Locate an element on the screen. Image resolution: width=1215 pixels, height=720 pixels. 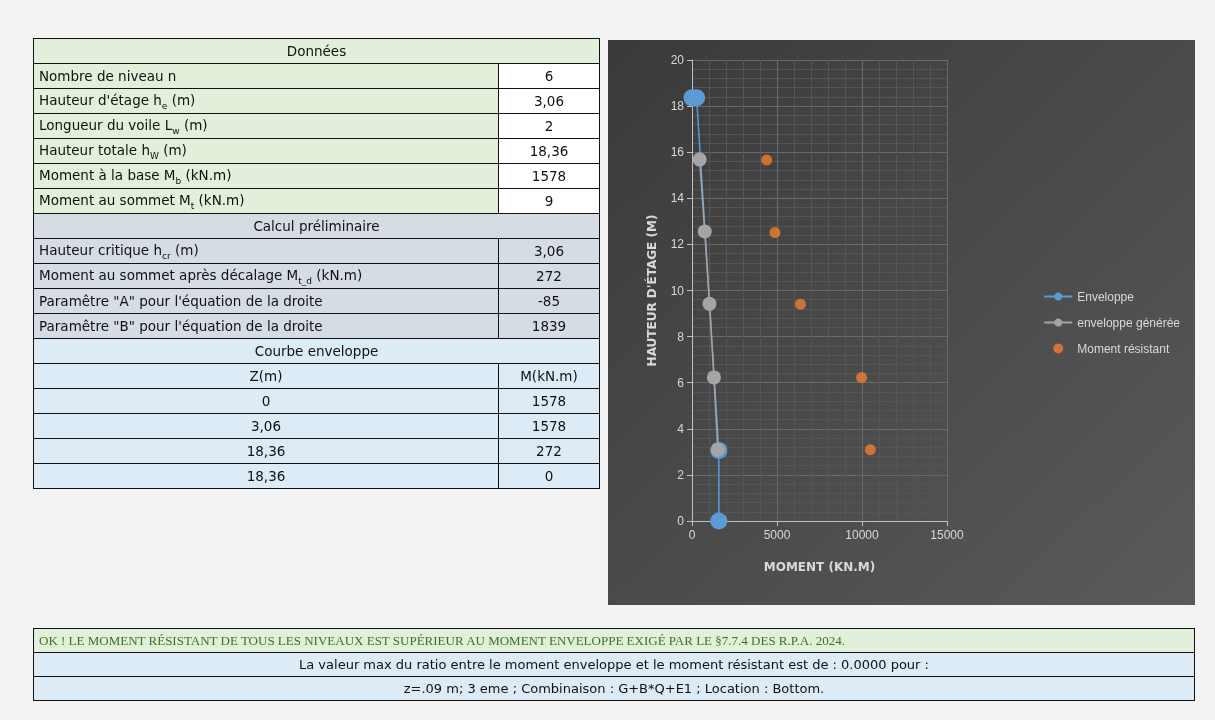
text: M(kN.m) is located at coordinates (549, 376).